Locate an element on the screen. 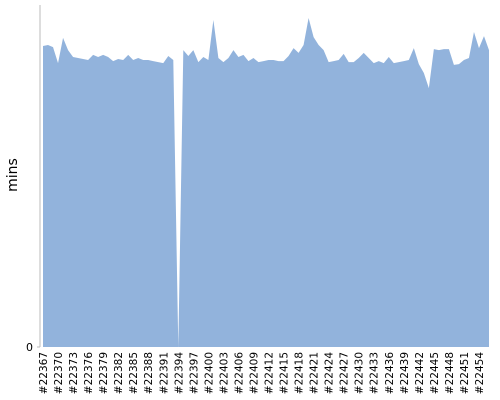 The image size is (500, 400). x-tick-label: #22424 is located at coordinates (330, 373).